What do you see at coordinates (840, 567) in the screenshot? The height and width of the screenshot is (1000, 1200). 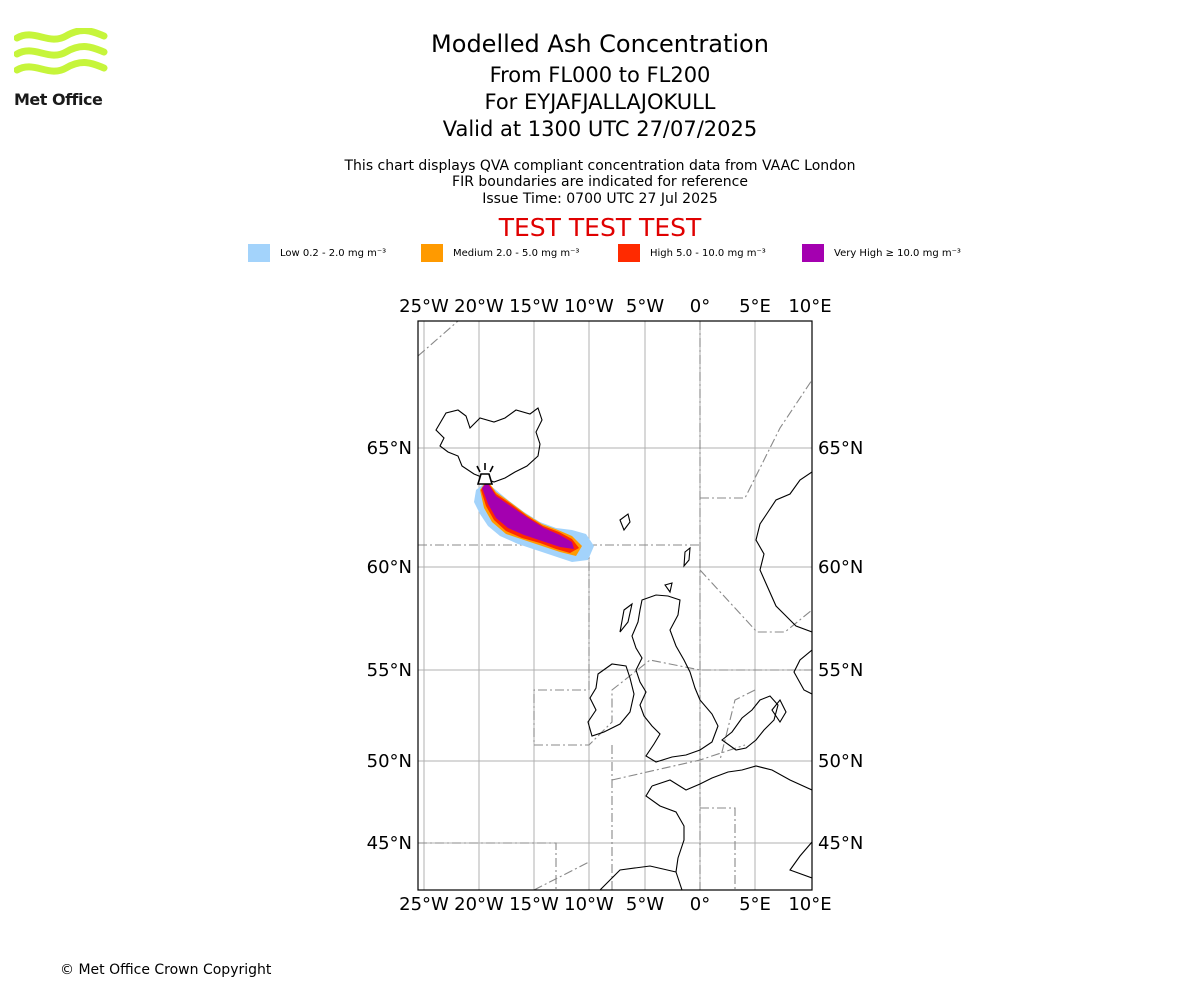 I see `lat-label-right: 60°N` at bounding box center [840, 567].